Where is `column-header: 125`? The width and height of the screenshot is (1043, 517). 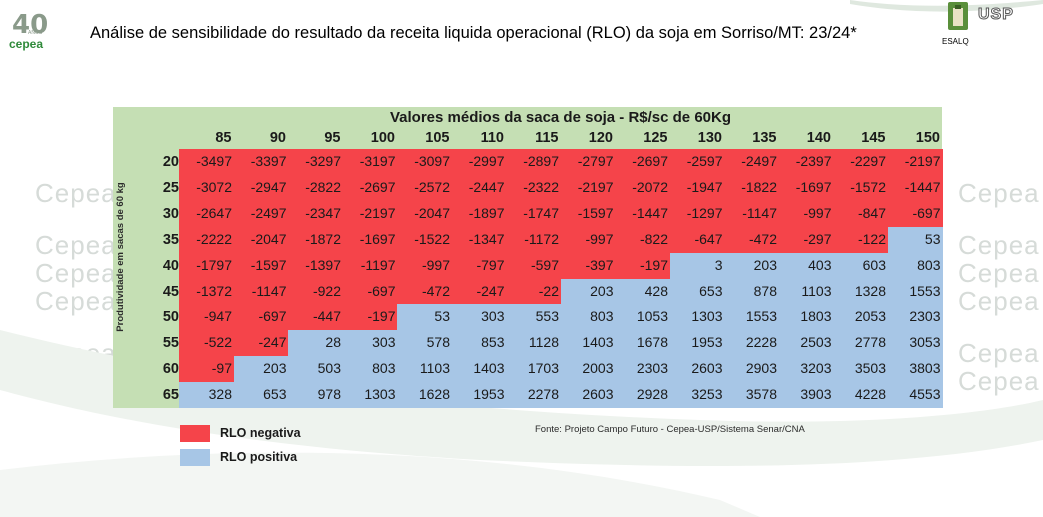 column-header: 125 is located at coordinates (655, 138).